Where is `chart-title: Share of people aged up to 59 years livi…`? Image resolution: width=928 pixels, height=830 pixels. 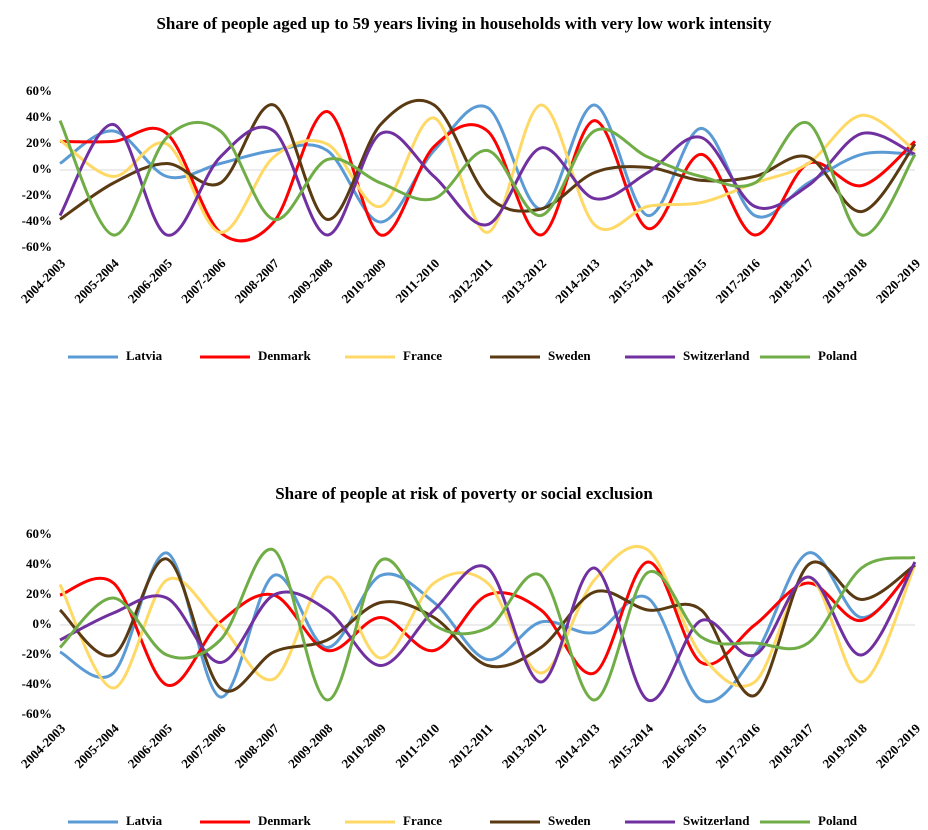 chart-title: Share of people aged up to 59 years livi… is located at coordinates (464, 23).